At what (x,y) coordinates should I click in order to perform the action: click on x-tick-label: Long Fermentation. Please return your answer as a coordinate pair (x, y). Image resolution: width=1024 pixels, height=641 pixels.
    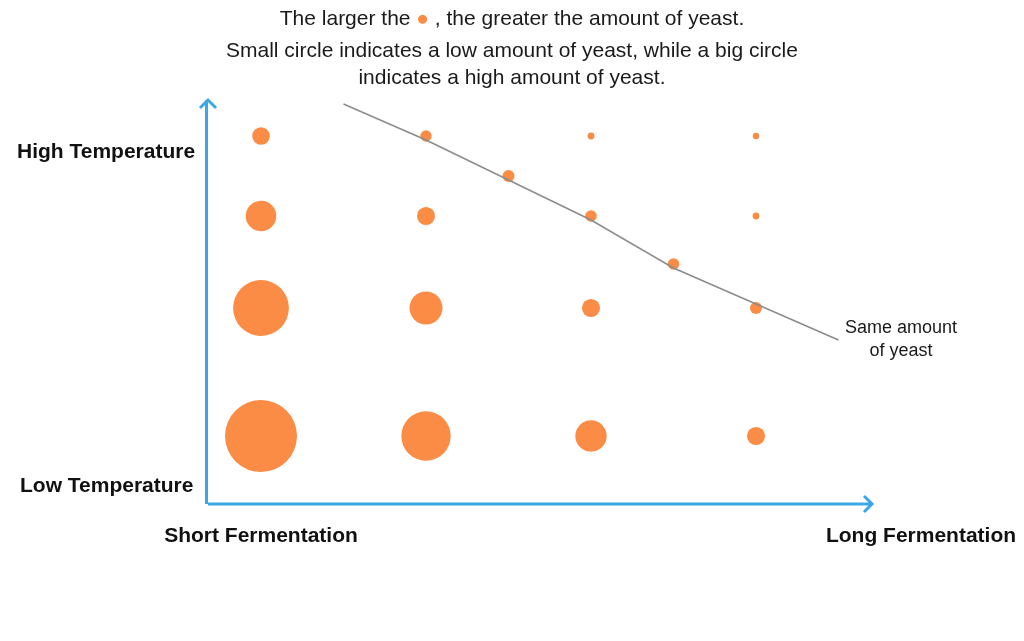
    Looking at the image, I should click on (921, 534).